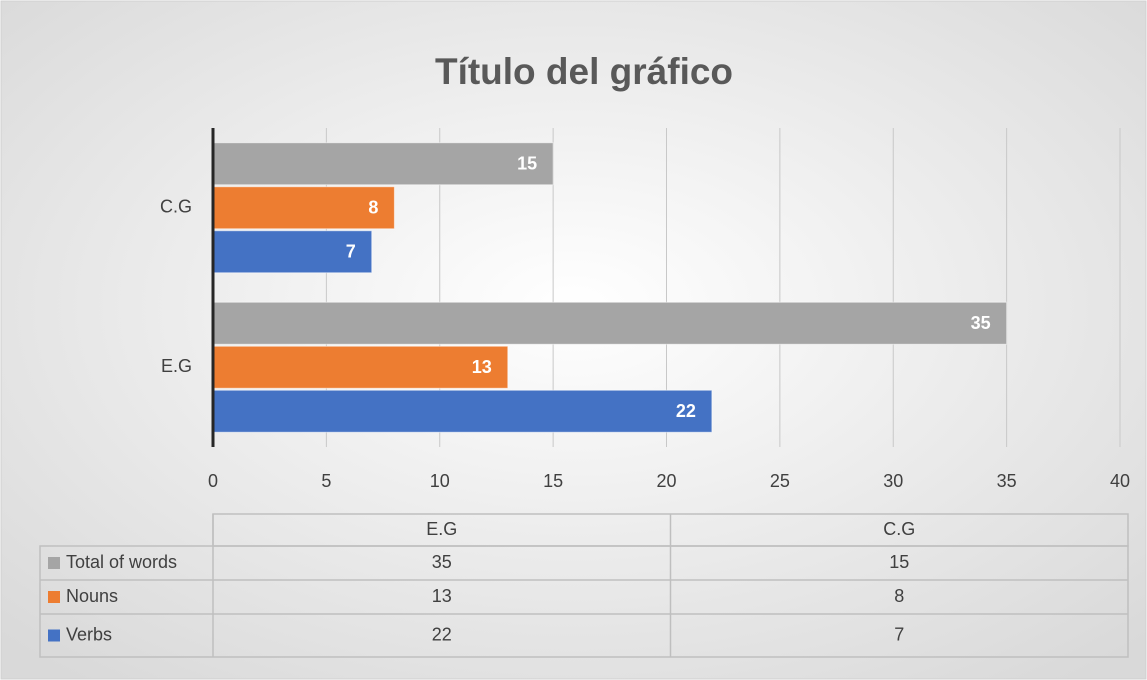  What do you see at coordinates (121, 562) in the screenshot?
I see `legend-label: Total of words` at bounding box center [121, 562].